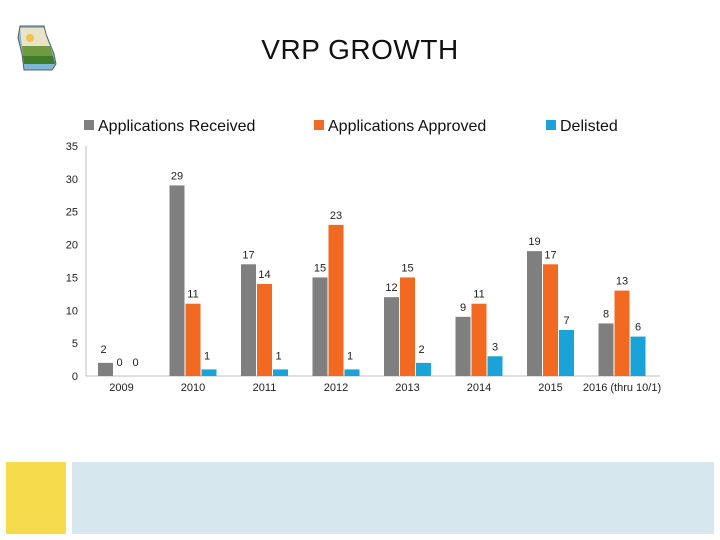  I want to click on footer-accent-yellow, so click(36, 498).